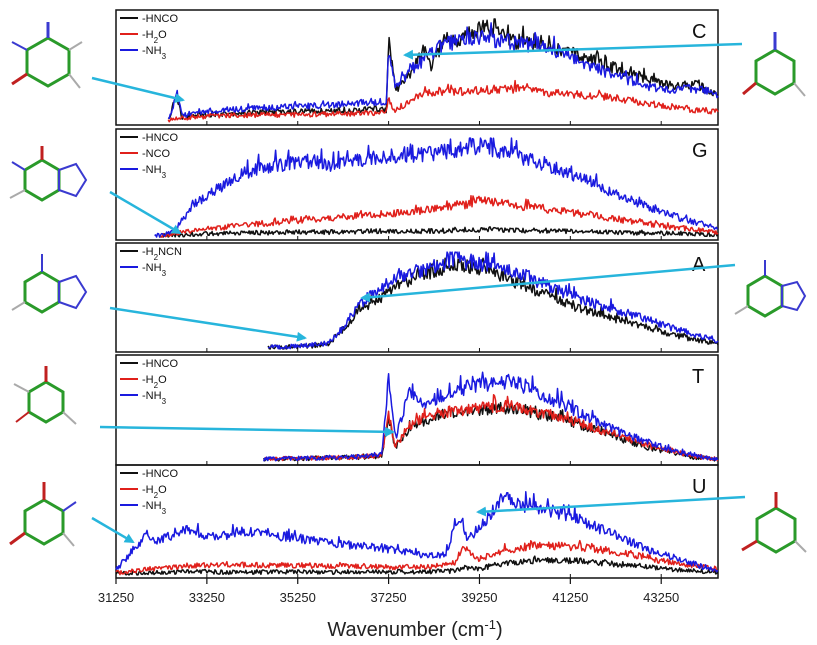 The height and width of the screenshot is (645, 817). What do you see at coordinates (548, 283) in the screenshot?
I see `arrow-a-right` at bounding box center [548, 283].